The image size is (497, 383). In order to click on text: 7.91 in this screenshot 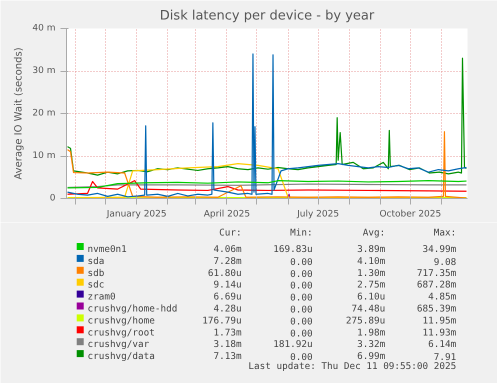, I will do `click(445, 358)`.